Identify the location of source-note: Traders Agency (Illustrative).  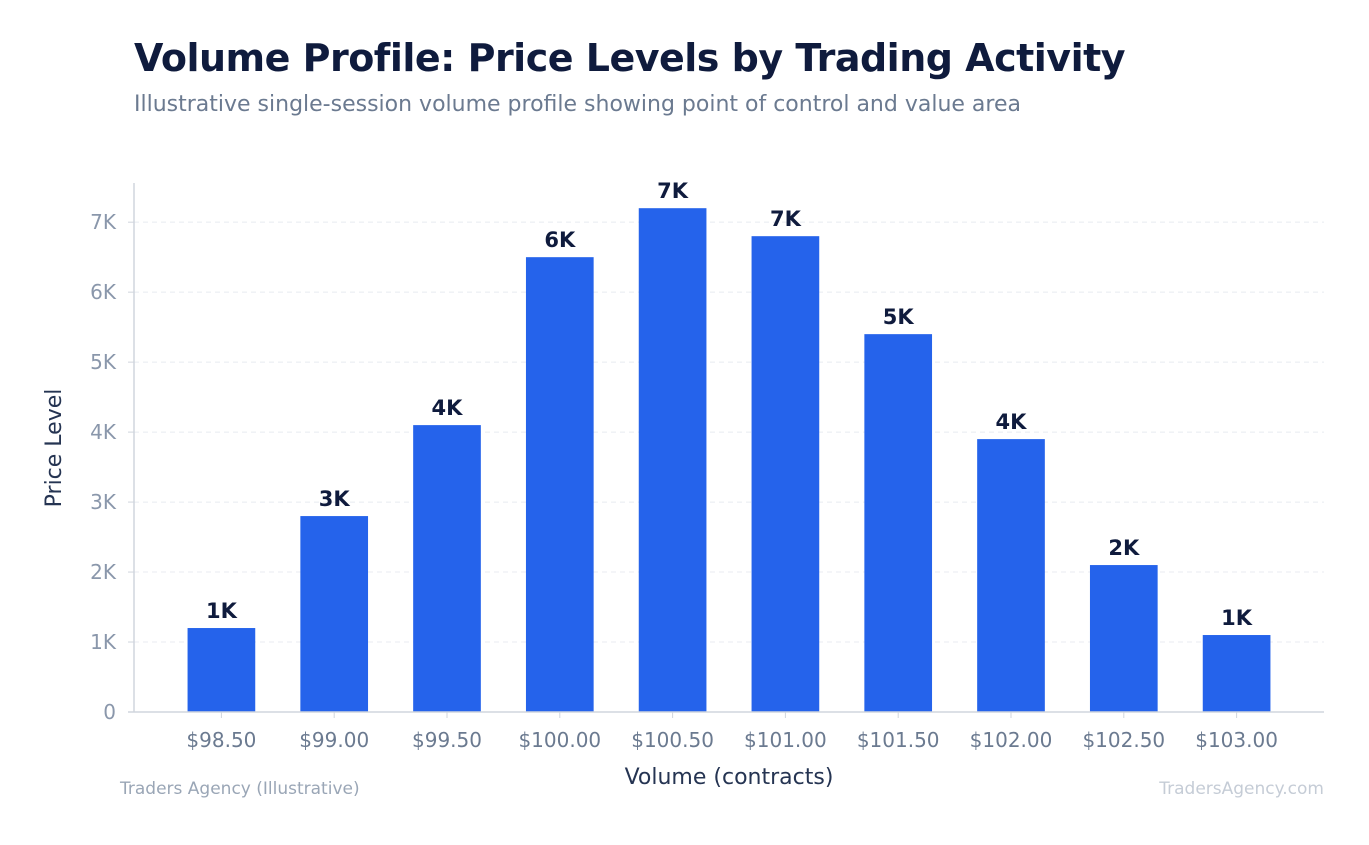
(240, 789).